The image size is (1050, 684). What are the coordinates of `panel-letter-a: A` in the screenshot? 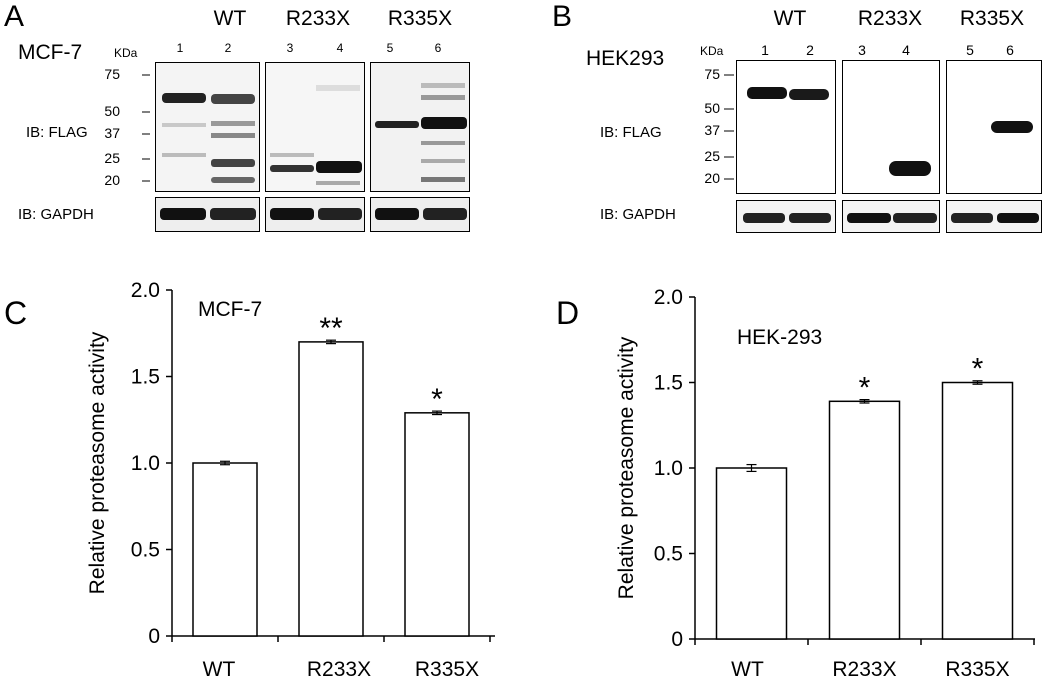 It's located at (14, 16).